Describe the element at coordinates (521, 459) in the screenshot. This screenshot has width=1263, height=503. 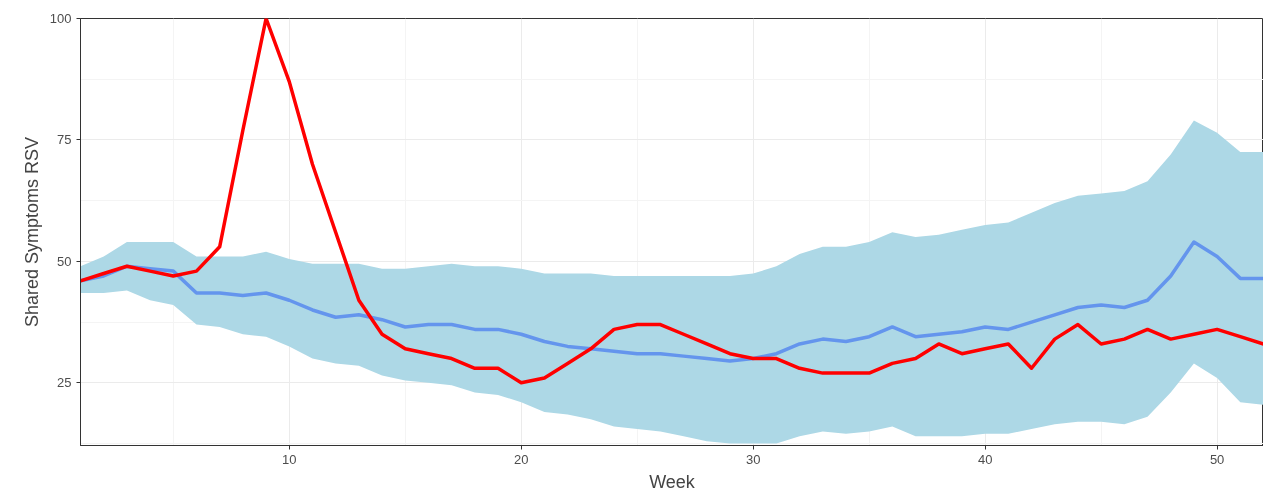
I see `x-tick-label: 20` at that location.